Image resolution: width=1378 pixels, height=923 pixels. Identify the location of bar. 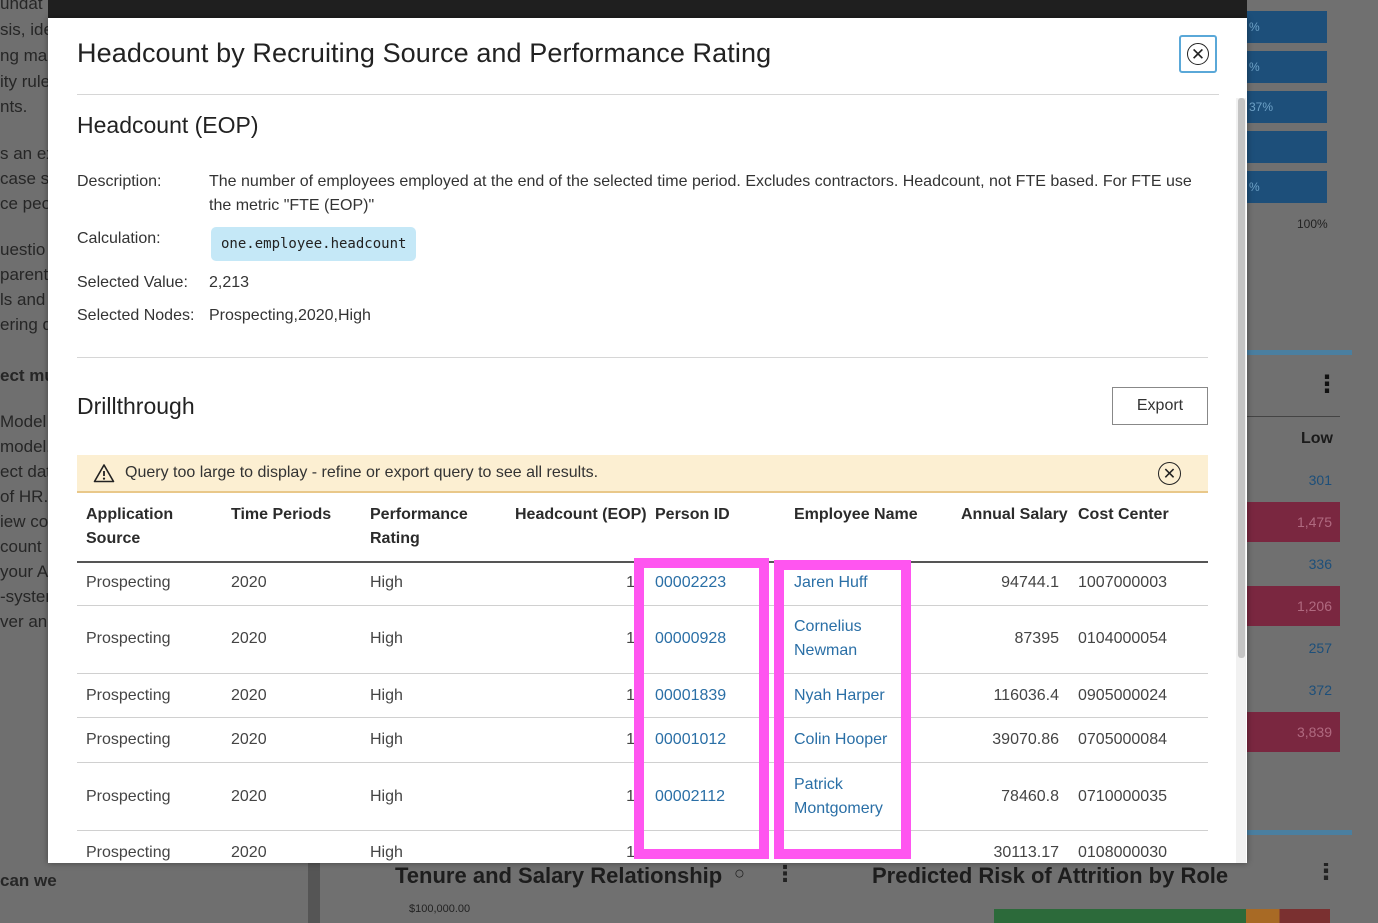
(1287, 147).